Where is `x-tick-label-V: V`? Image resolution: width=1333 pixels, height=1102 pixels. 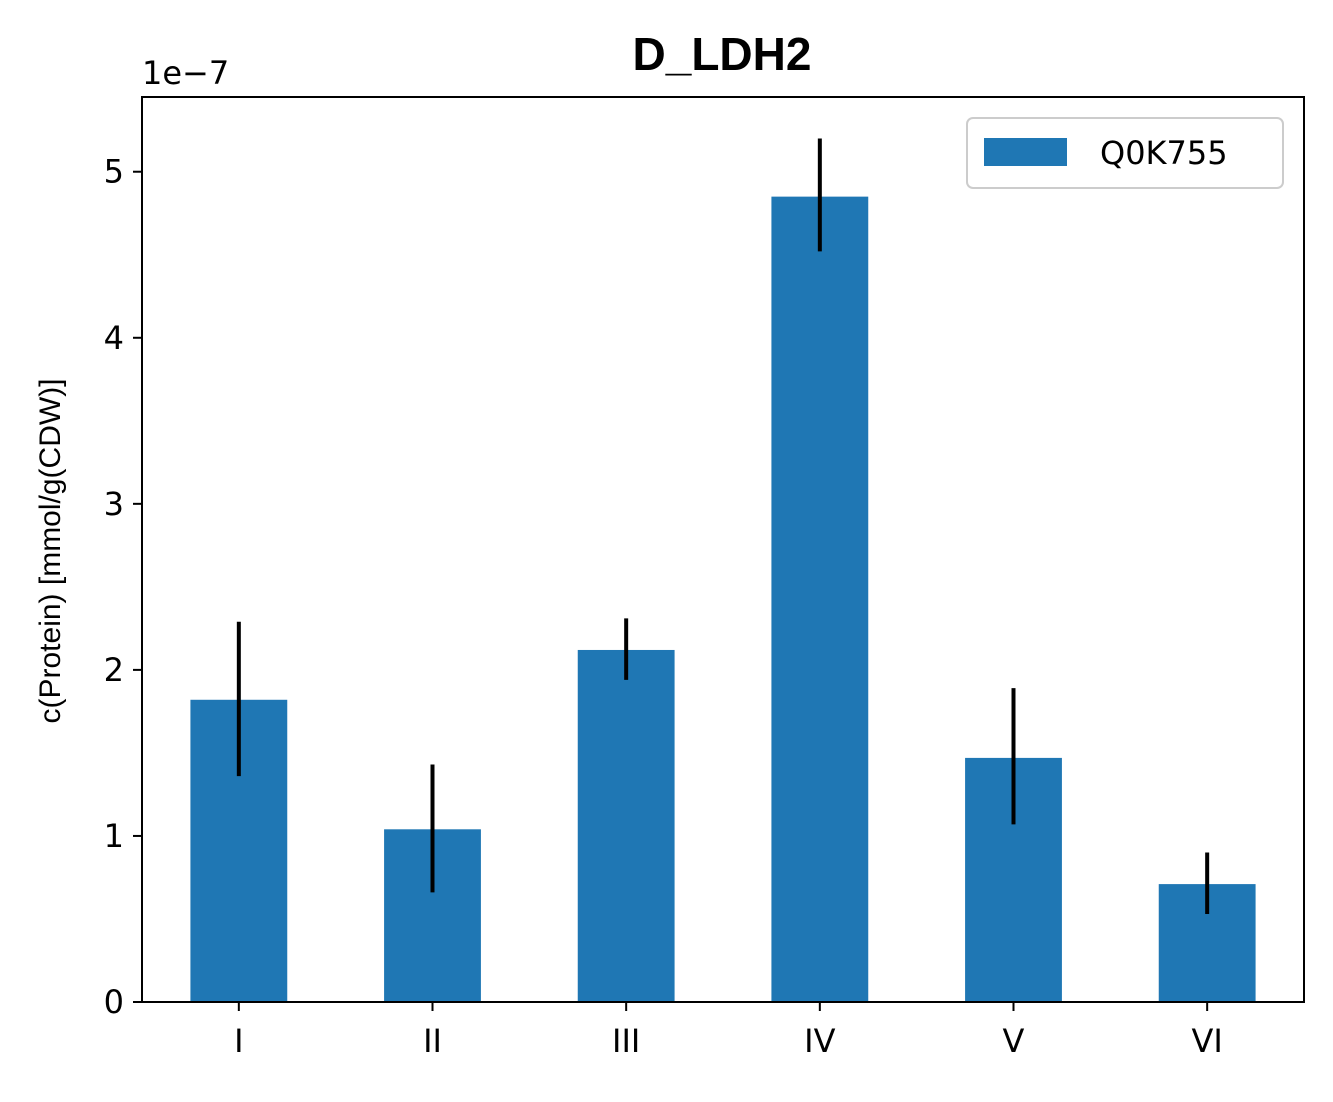 x-tick-label-V: V is located at coordinates (1014, 1041).